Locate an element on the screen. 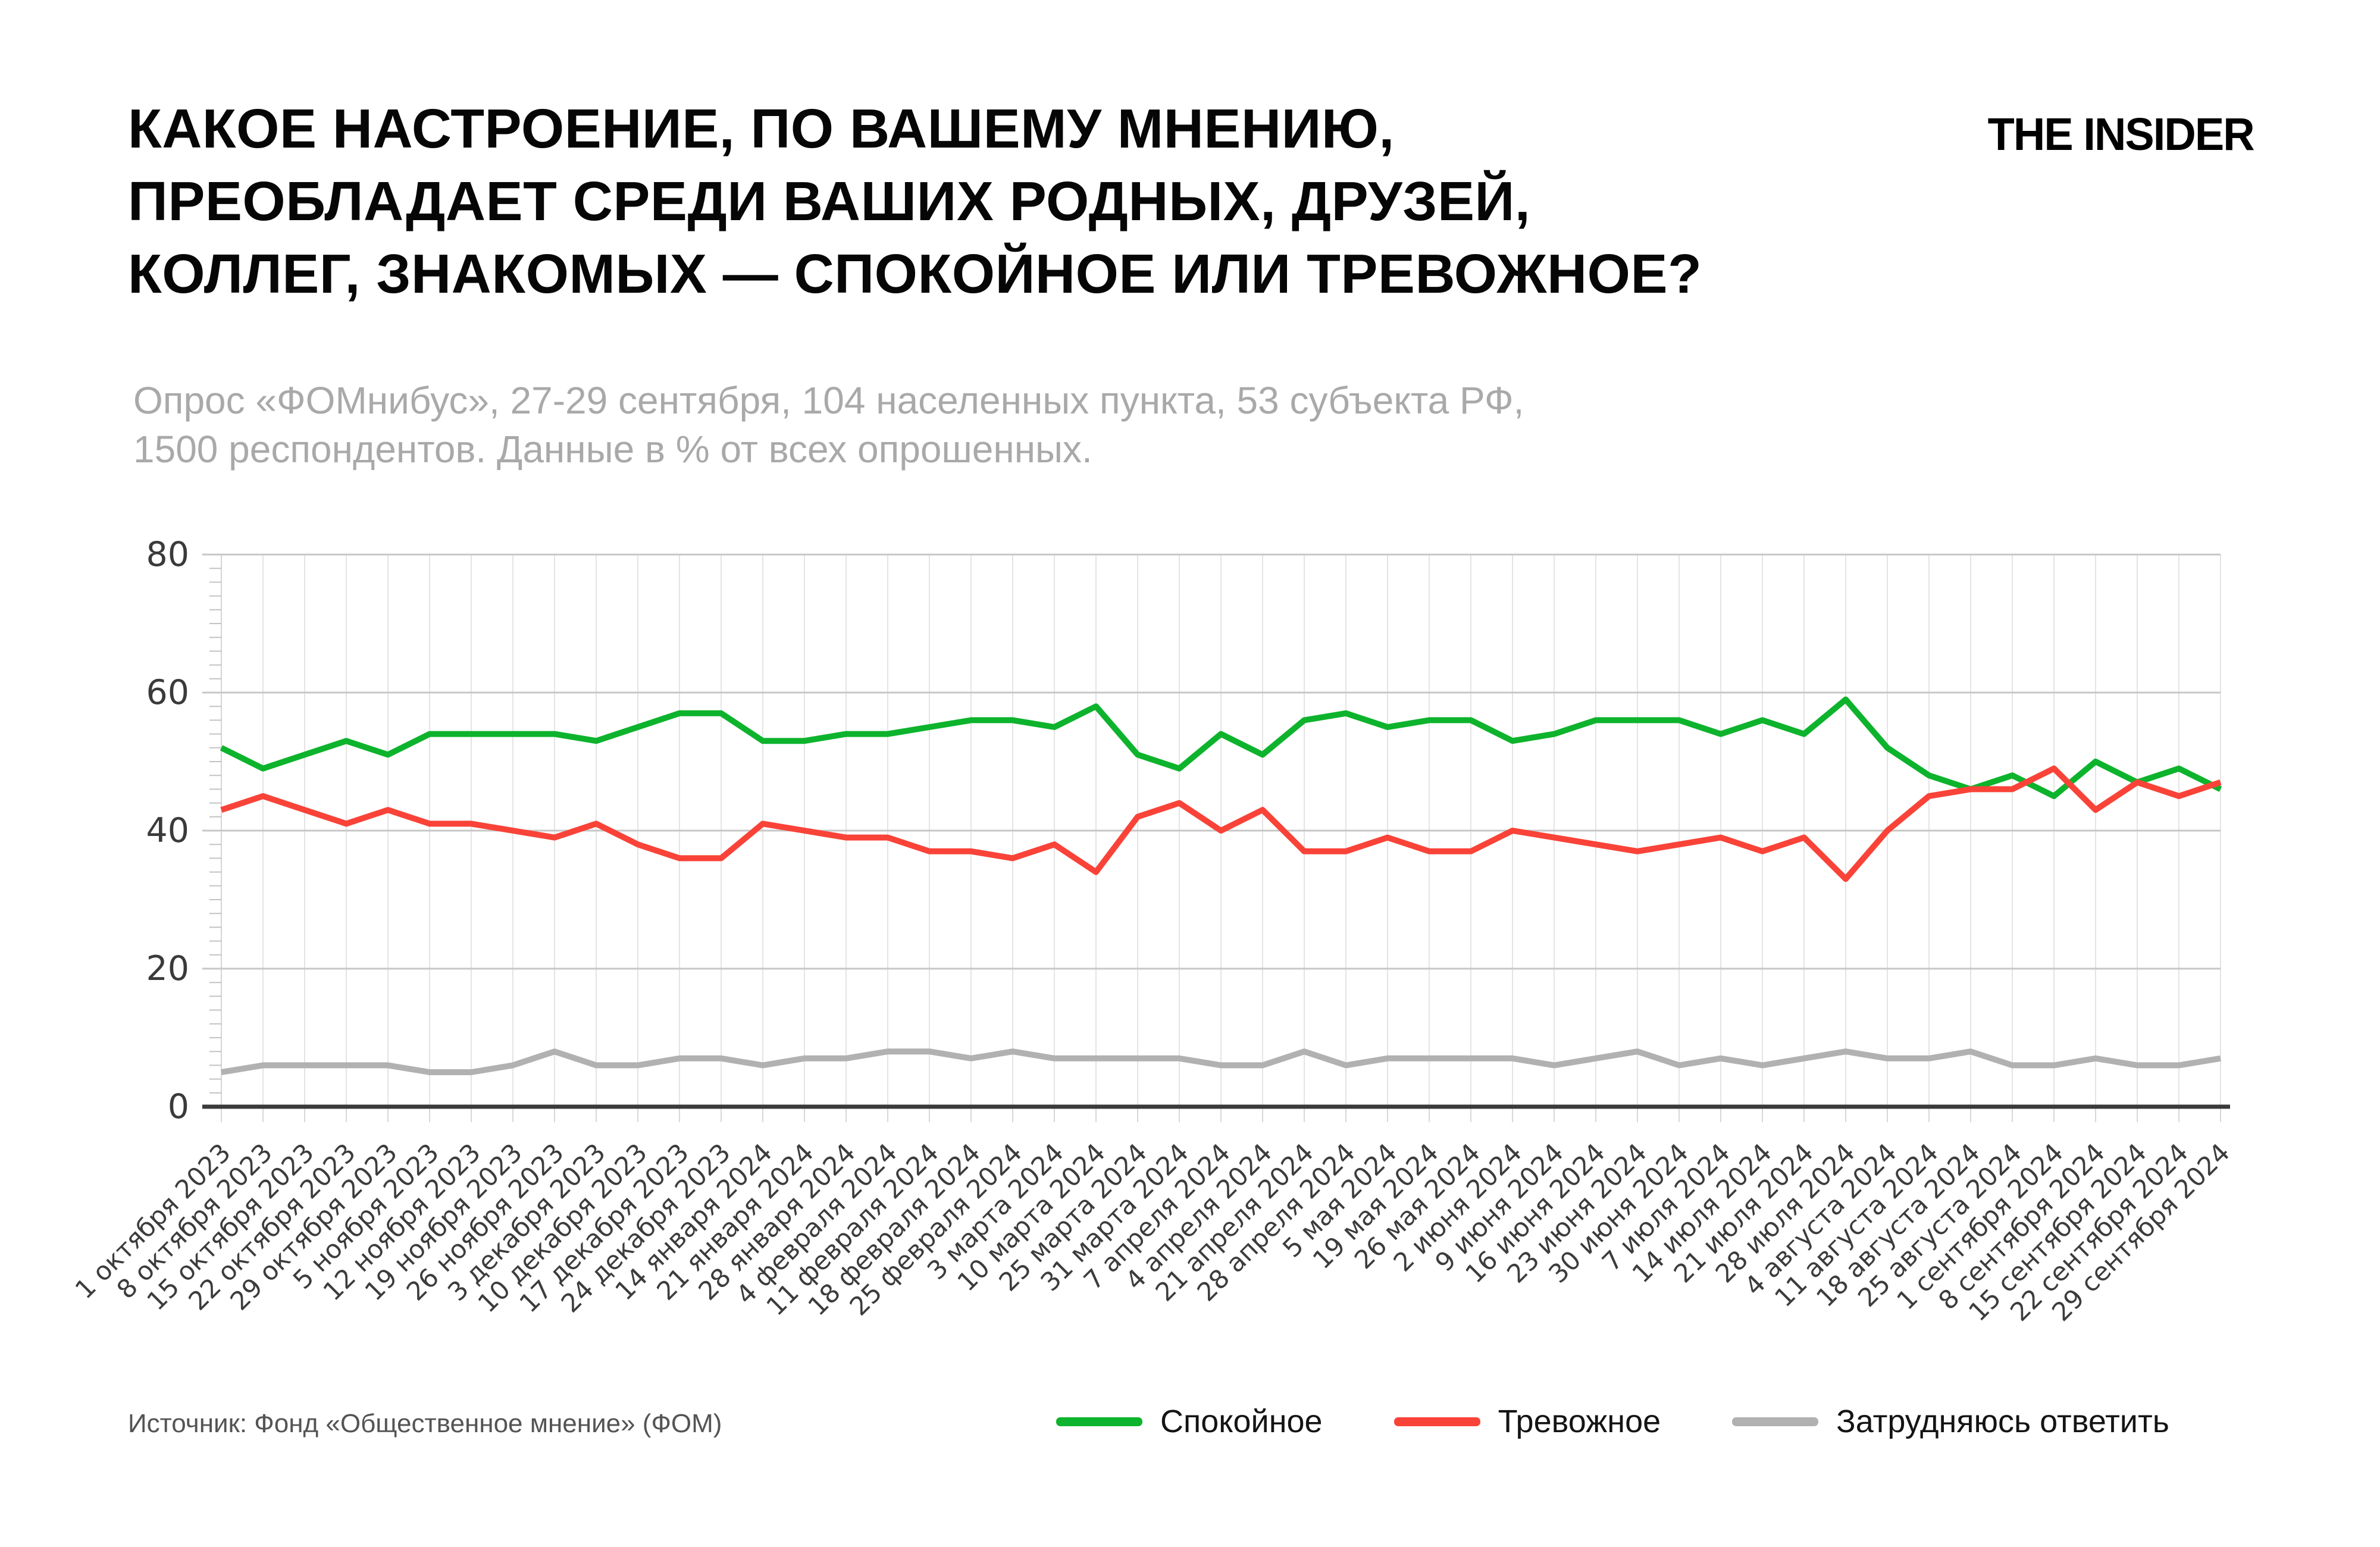 The image size is (2380, 1547). brand-logo: THE INSIDER is located at coordinates (2121, 134).